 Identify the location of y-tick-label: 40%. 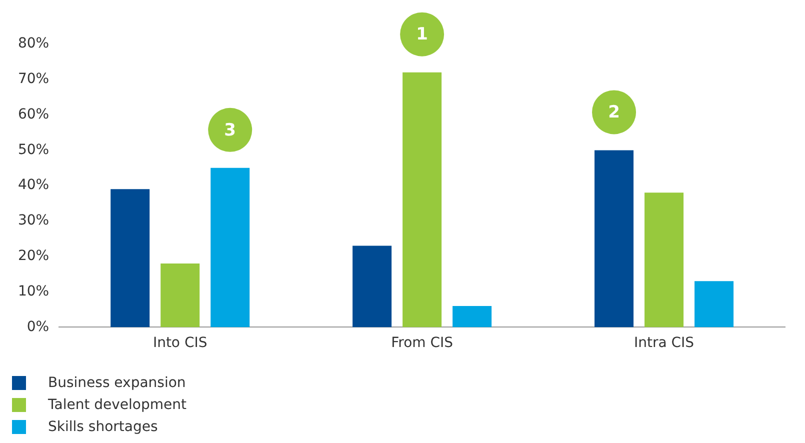
(34, 185).